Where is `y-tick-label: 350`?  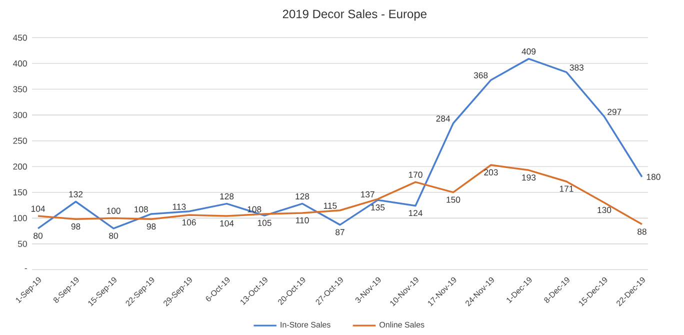
y-tick-label: 350 is located at coordinates (20, 89).